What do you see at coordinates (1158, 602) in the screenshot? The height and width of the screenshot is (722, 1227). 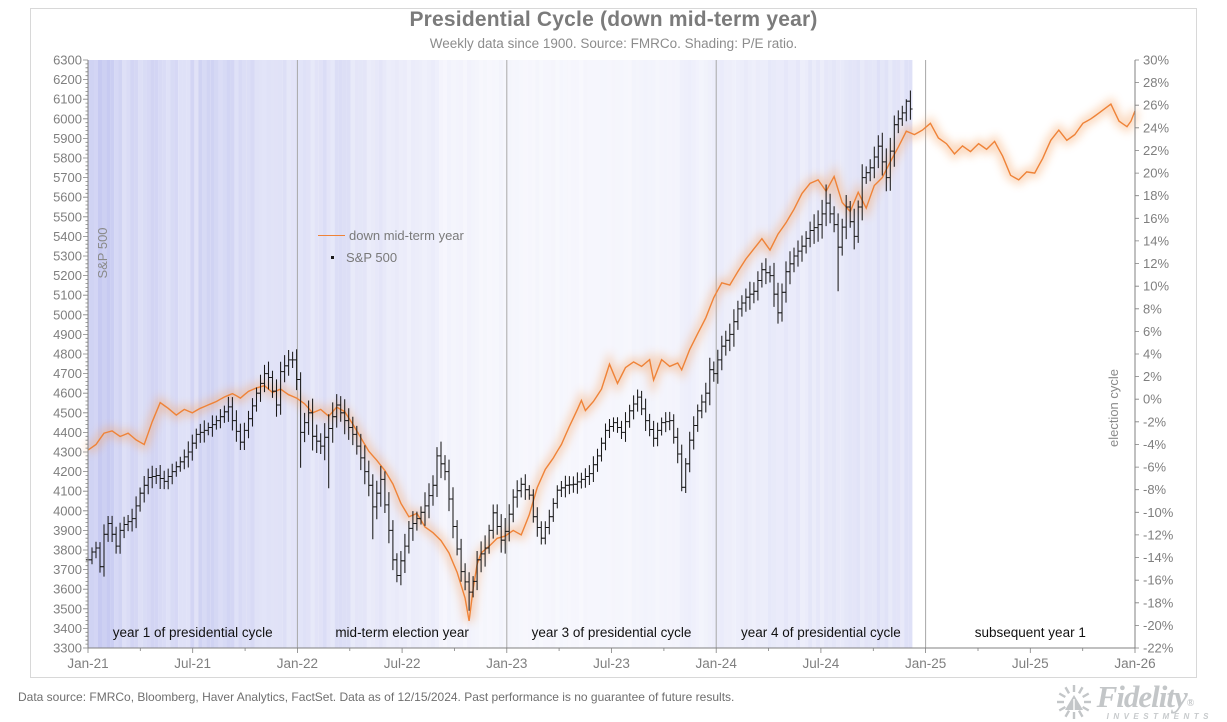 I see `right-axis-tick-label: -18%` at bounding box center [1158, 602].